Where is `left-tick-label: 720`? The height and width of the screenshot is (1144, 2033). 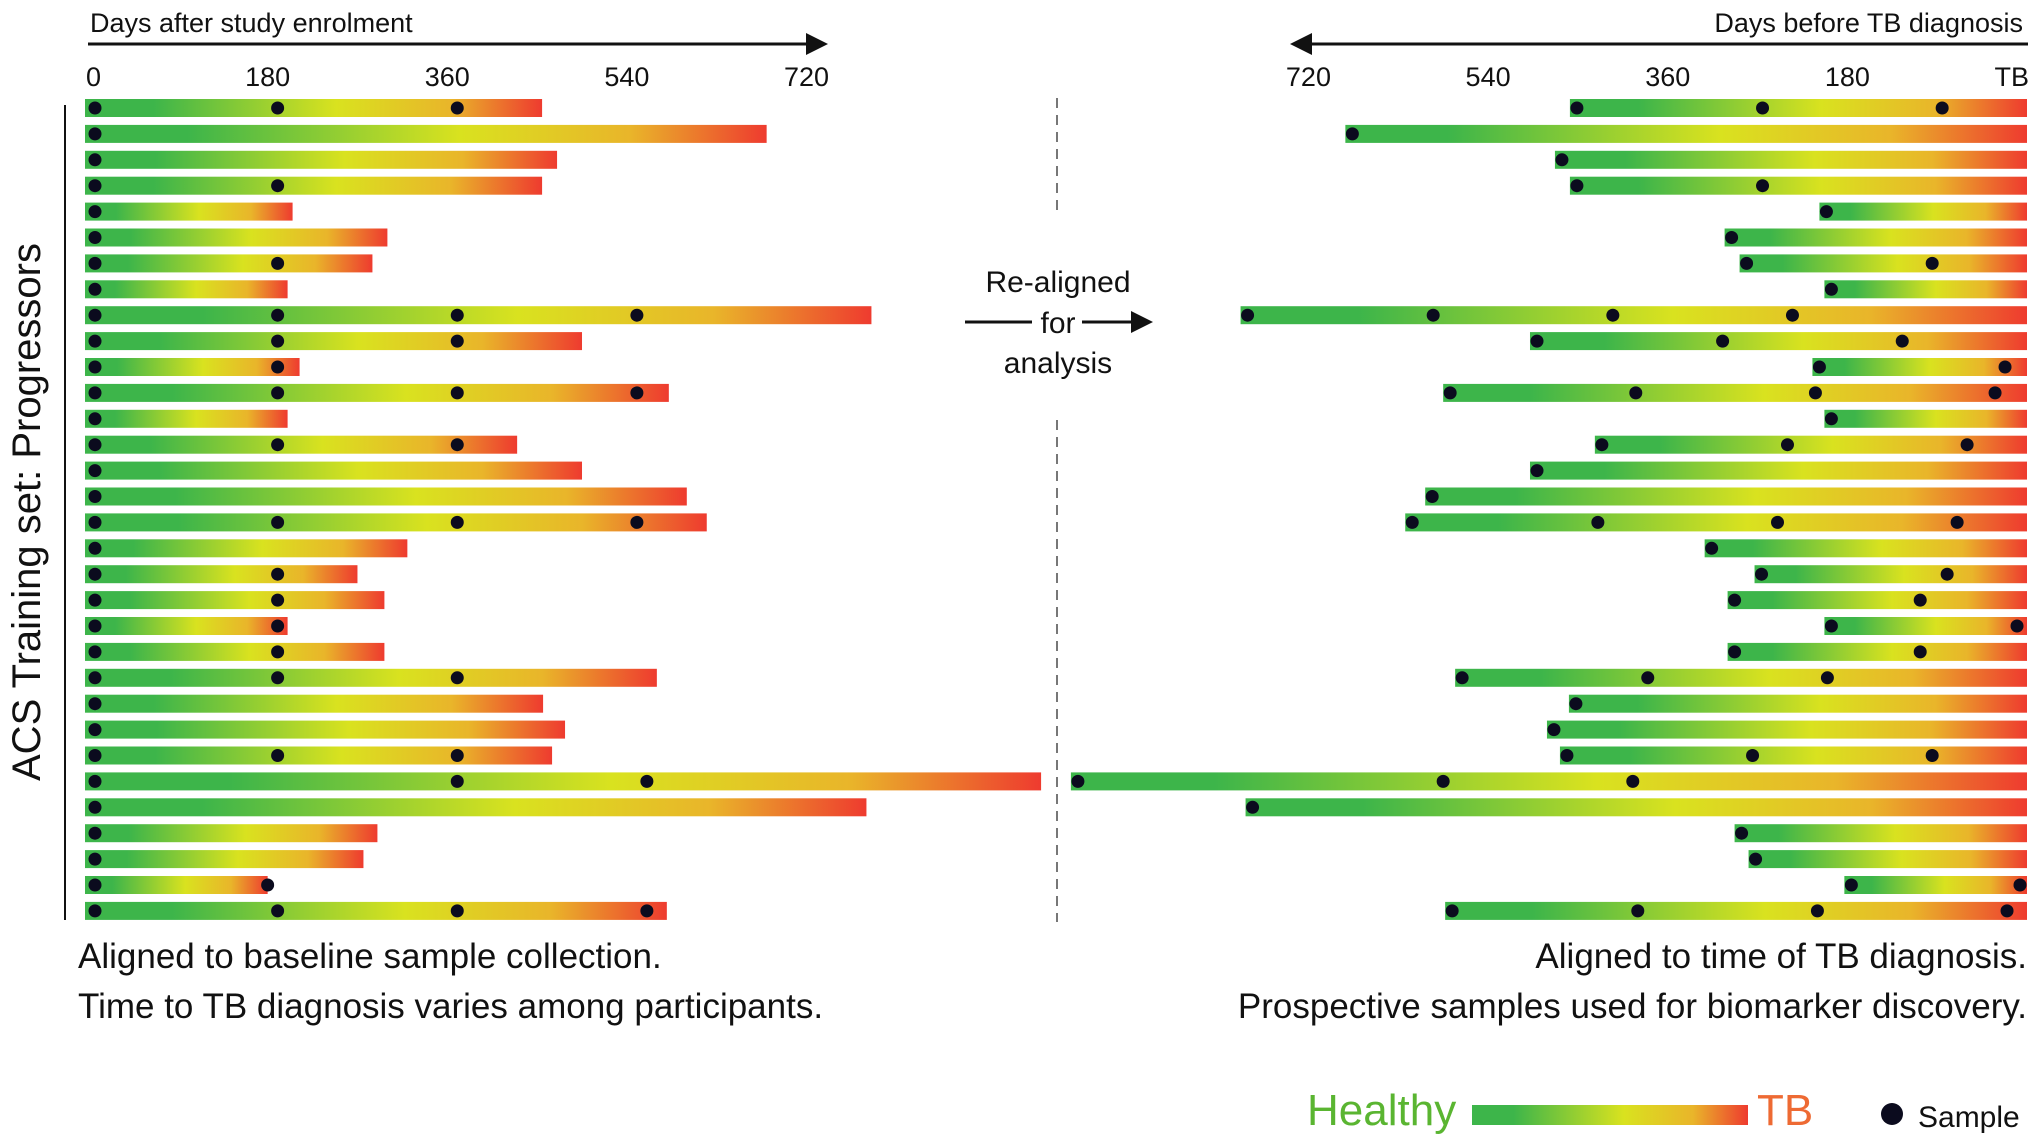 left-tick-label: 720 is located at coordinates (806, 77).